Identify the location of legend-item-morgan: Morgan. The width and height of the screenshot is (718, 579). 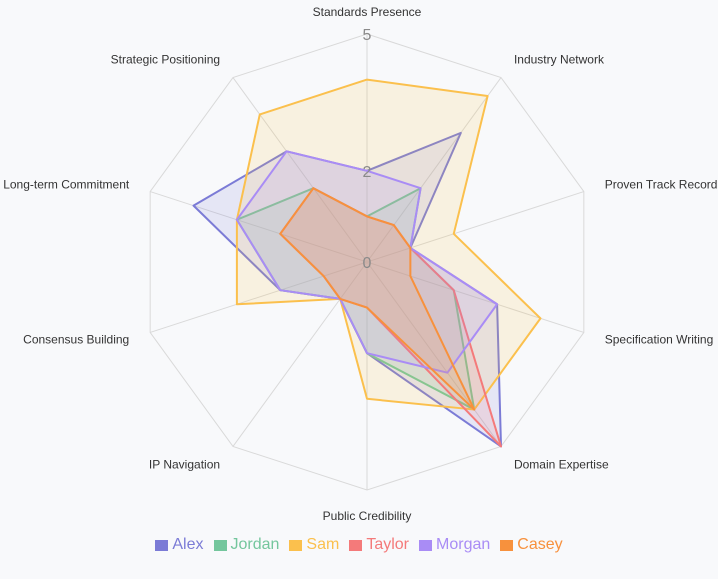
(454, 545).